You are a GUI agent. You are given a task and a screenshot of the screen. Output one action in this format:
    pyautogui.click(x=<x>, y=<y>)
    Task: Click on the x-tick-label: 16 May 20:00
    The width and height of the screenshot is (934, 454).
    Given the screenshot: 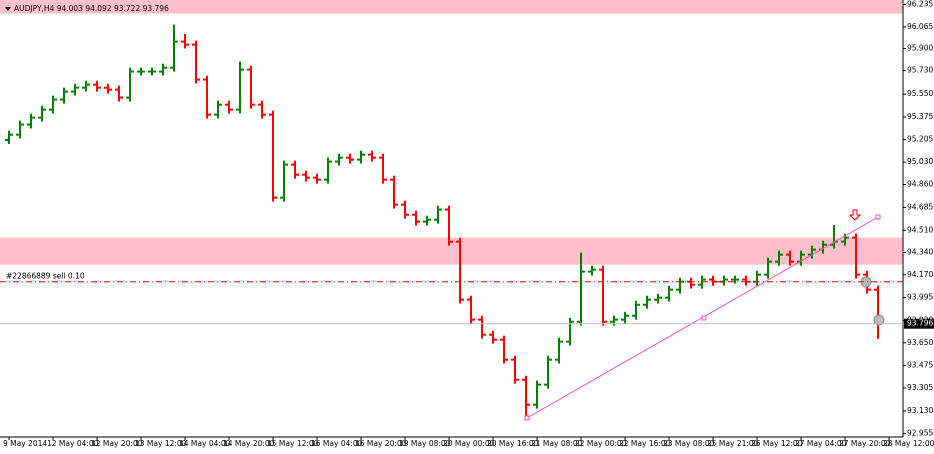 What is the action you would take?
    pyautogui.click(x=381, y=443)
    